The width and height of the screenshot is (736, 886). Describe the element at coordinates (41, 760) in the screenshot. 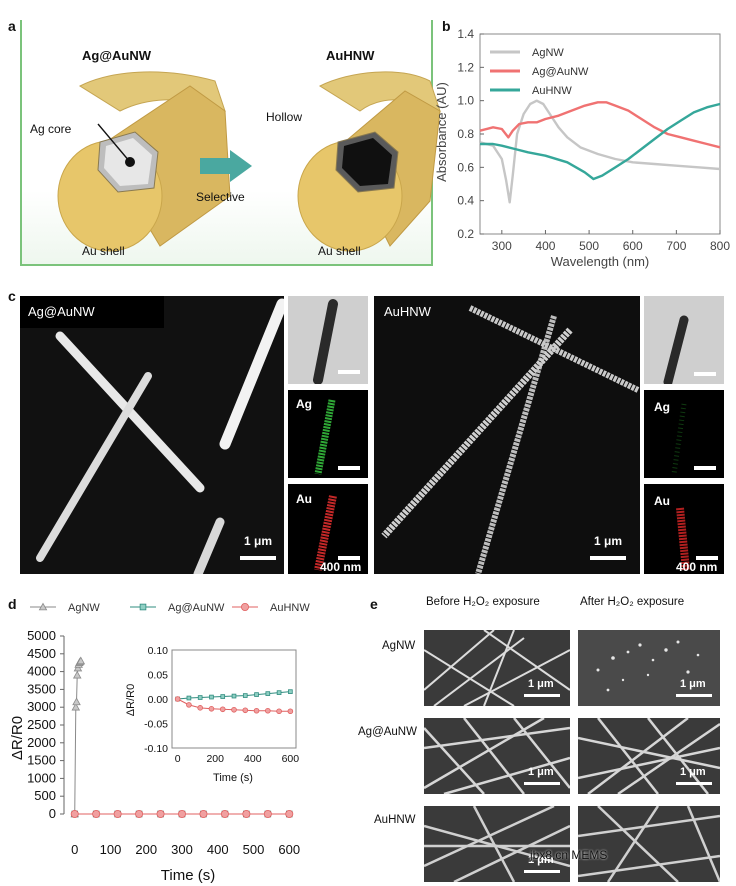

I see `chart-d-ytick-label: 1500` at that location.